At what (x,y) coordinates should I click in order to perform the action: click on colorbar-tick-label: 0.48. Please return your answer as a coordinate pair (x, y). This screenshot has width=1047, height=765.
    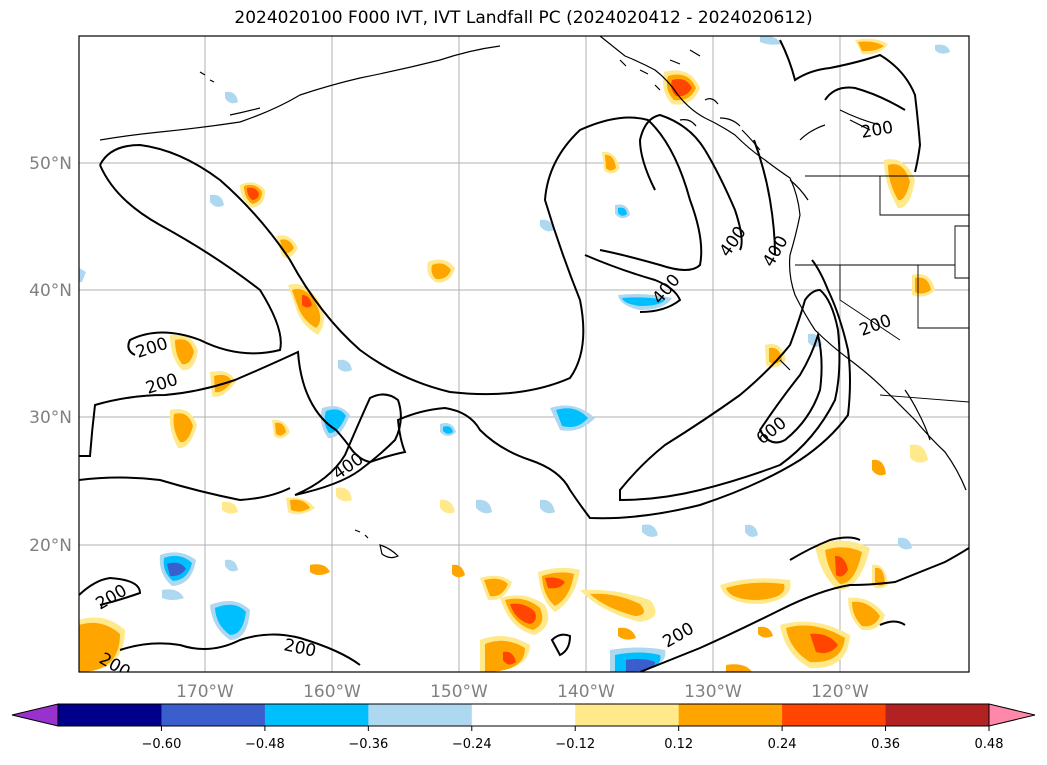
    Looking at the image, I should click on (989, 744).